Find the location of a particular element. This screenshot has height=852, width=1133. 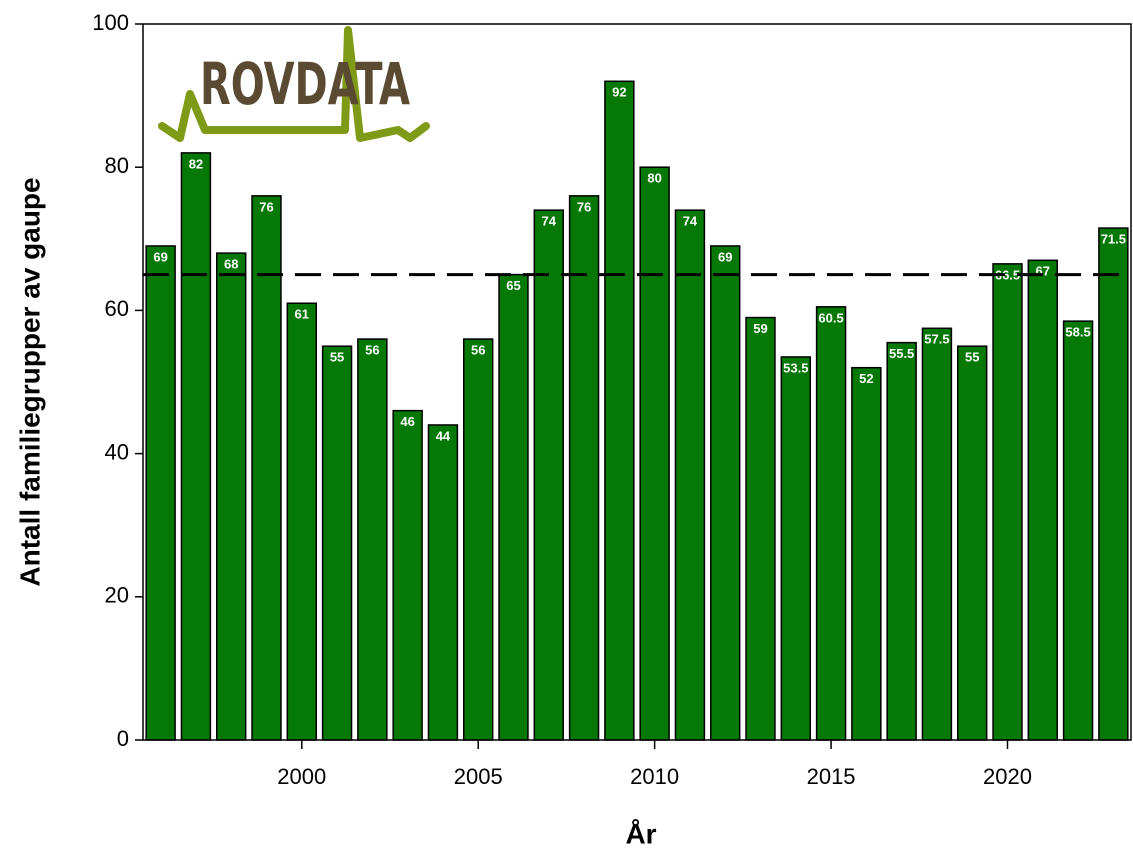

x-tick-label: 2000 is located at coordinates (301, 776).